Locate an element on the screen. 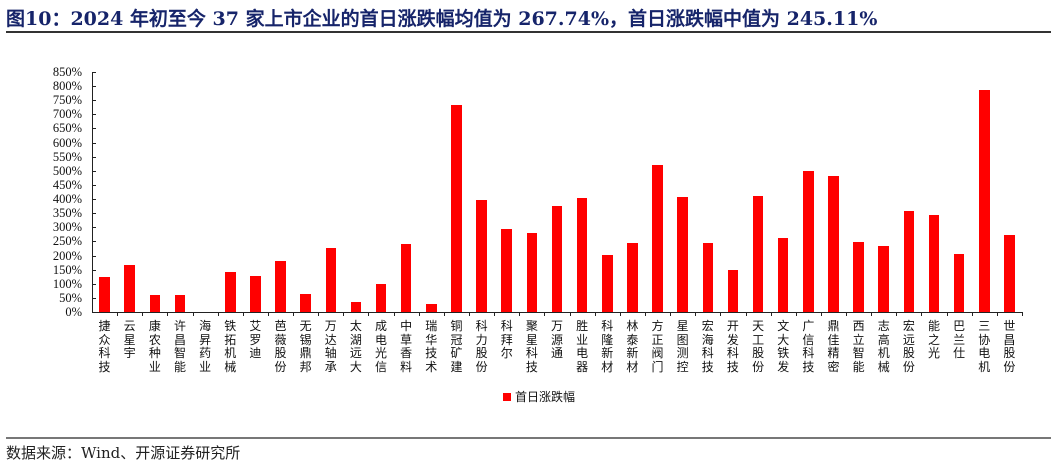 Image resolution: width=1057 pixels, height=467 pixels. x-tick-label: 无锡鼎邦 is located at coordinates (305, 346).